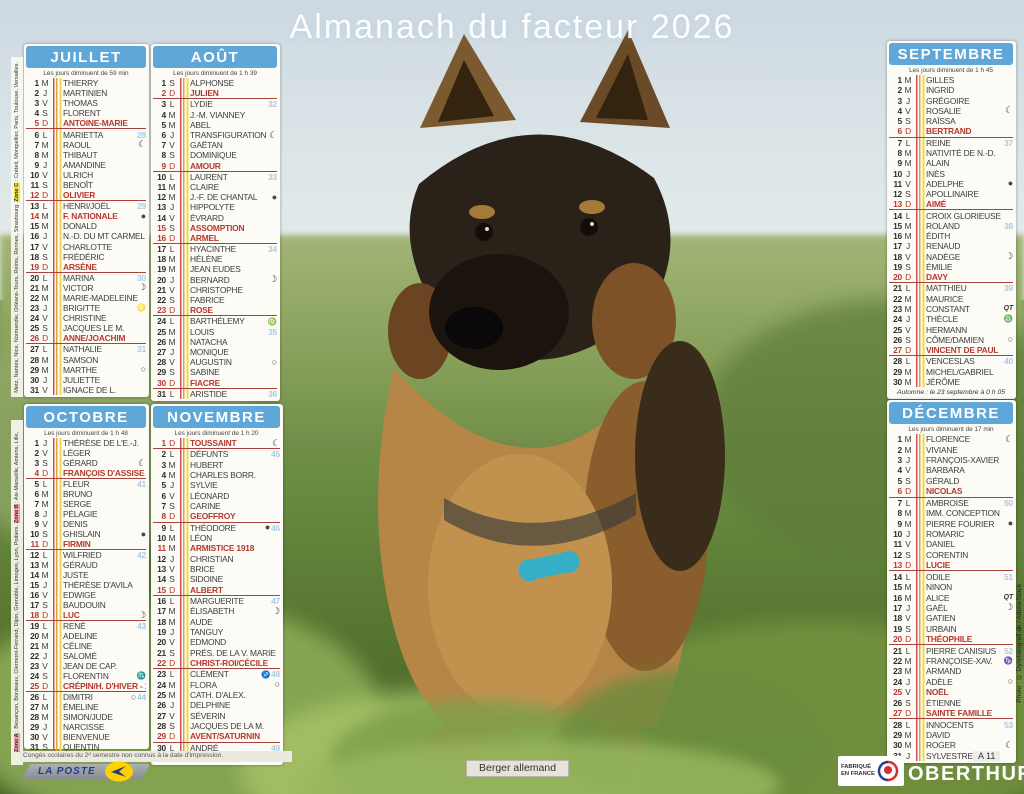 The image size is (1024, 794). I want to click on day-number: 30, so click(161, 382).